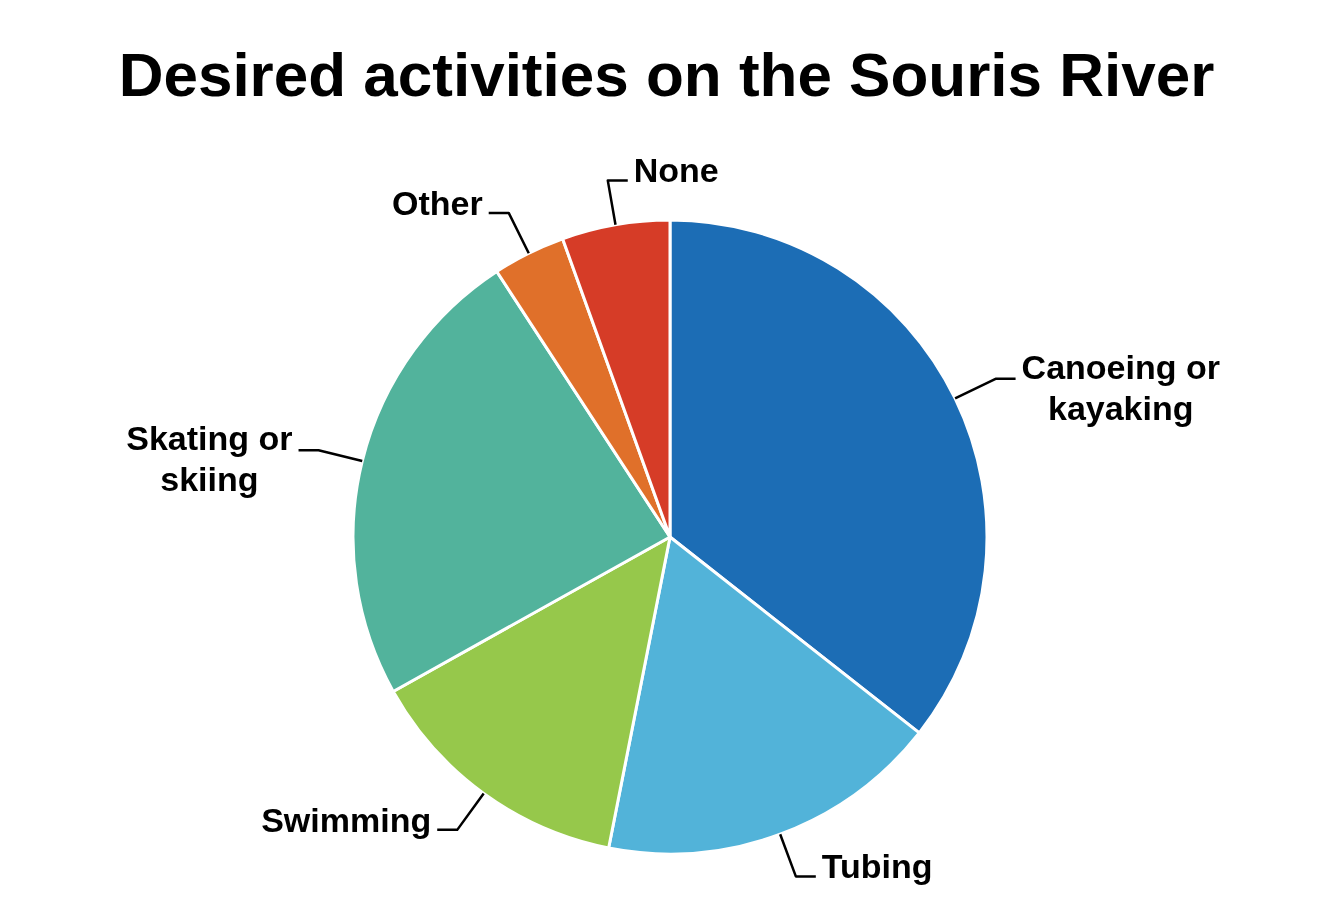  Describe the element at coordinates (1120, 387) in the screenshot. I see `slice-label: Canoeing or kayaking` at that location.